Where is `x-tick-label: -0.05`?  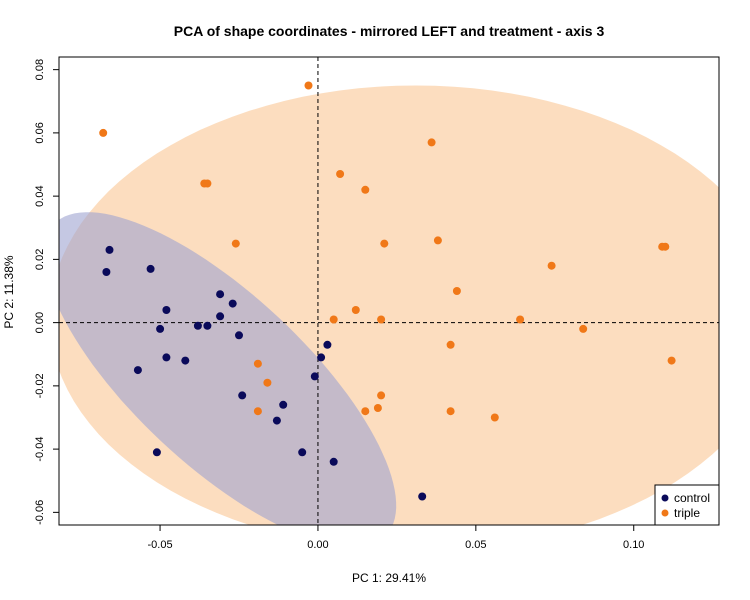 x-tick-label: -0.05 is located at coordinates (160, 545).